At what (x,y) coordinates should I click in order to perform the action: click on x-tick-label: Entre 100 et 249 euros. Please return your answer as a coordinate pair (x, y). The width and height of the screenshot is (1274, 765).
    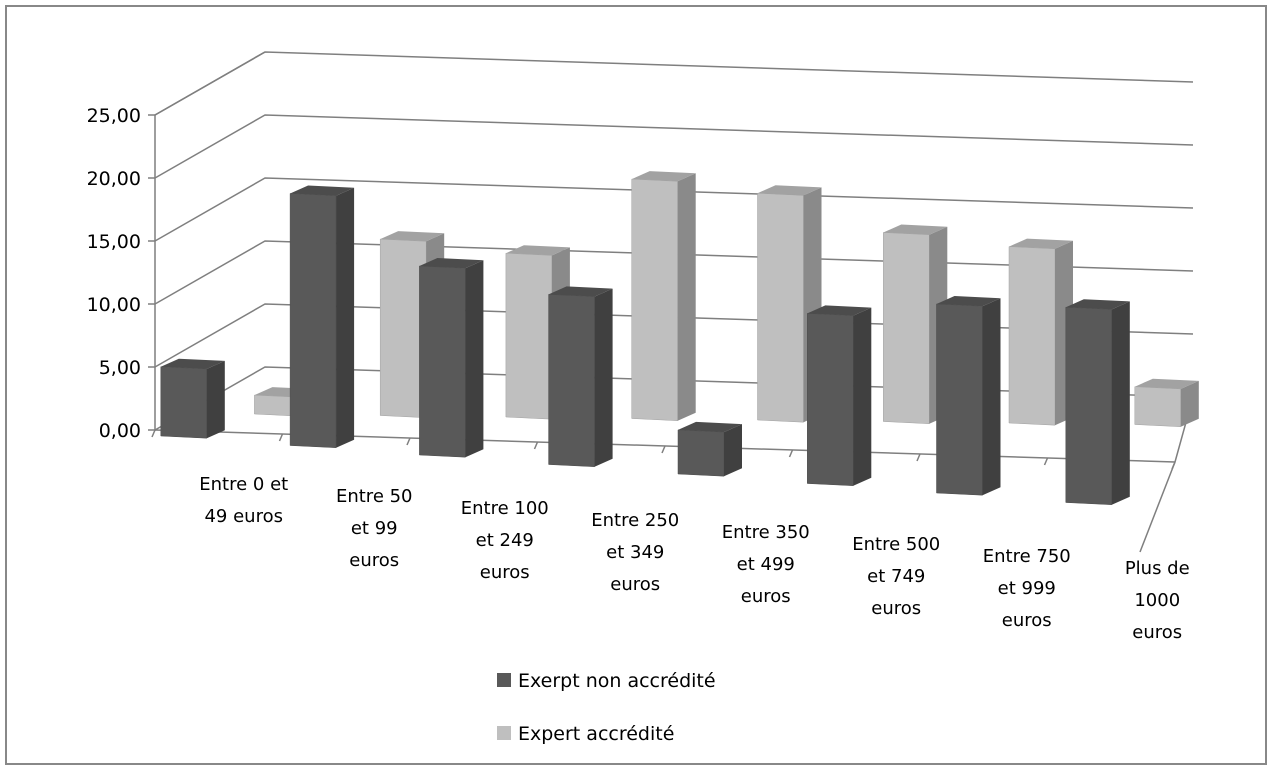
    Looking at the image, I should click on (505, 540).